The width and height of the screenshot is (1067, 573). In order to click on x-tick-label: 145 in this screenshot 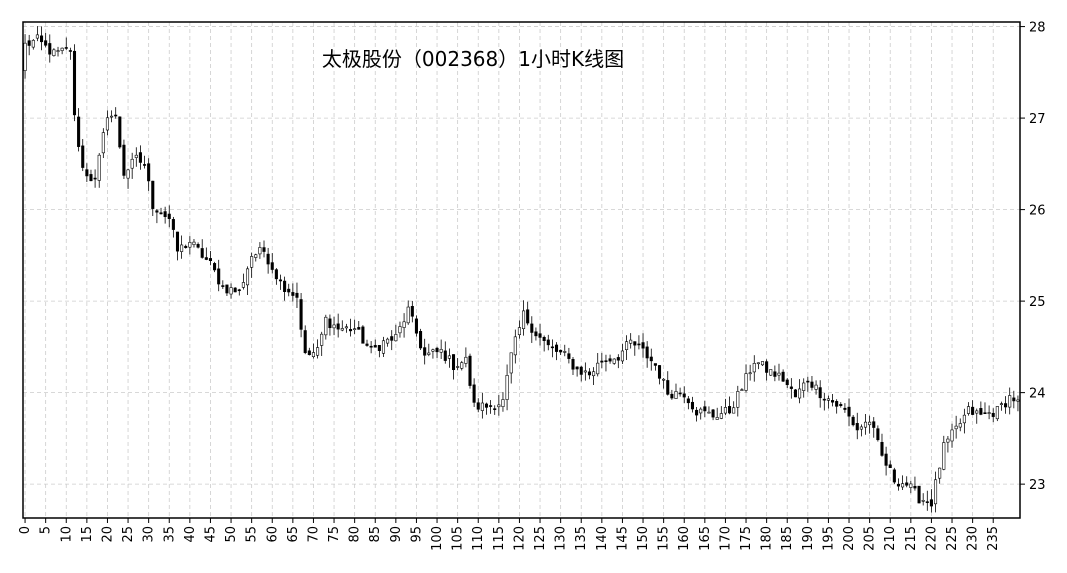, I will do `click(622, 538)`.